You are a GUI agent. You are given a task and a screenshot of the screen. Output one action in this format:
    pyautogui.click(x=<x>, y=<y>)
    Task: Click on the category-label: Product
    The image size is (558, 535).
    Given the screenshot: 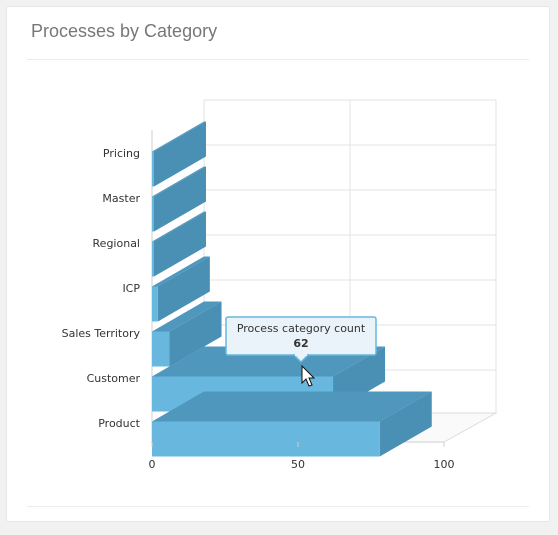 What is the action you would take?
    pyautogui.click(x=119, y=423)
    